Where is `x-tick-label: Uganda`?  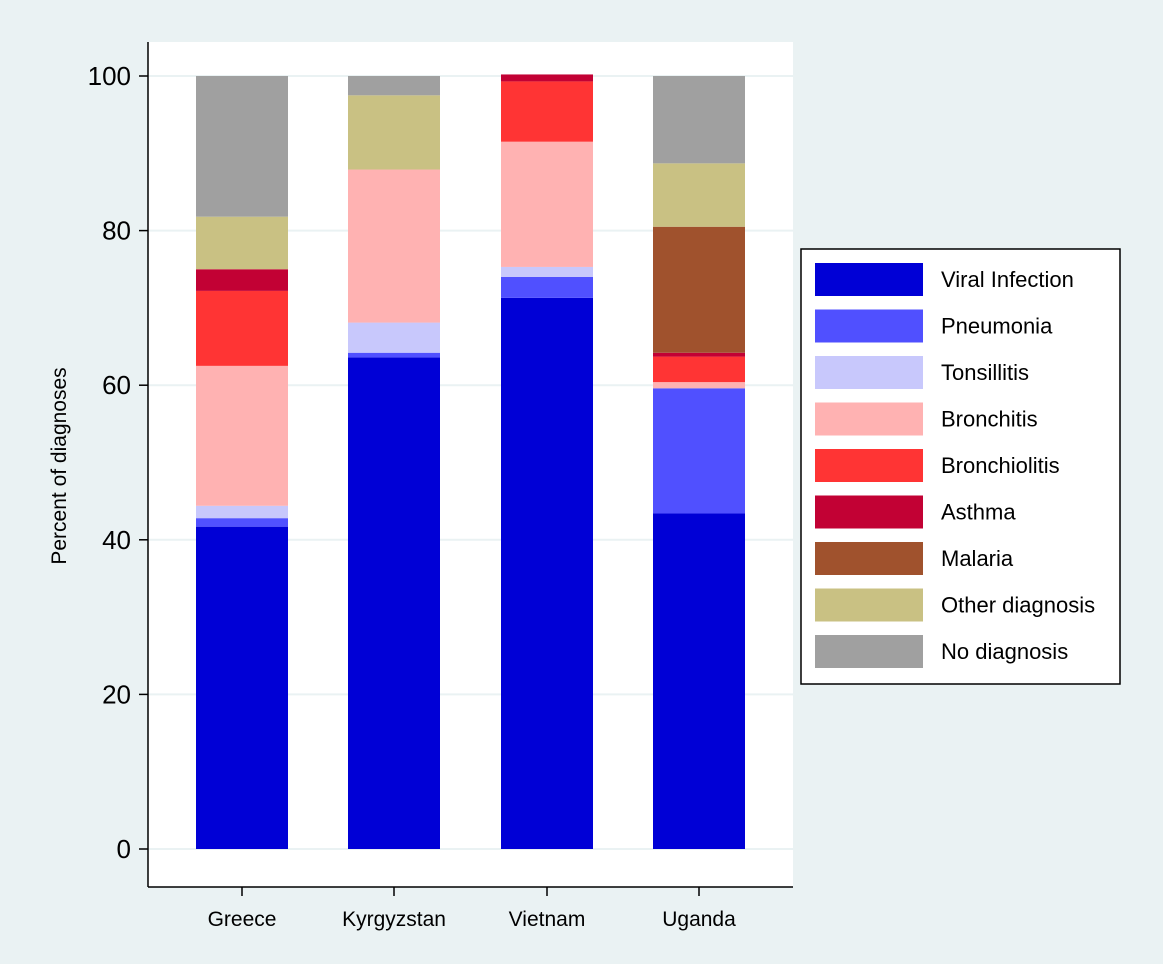 x-tick-label: Uganda is located at coordinates (699, 919).